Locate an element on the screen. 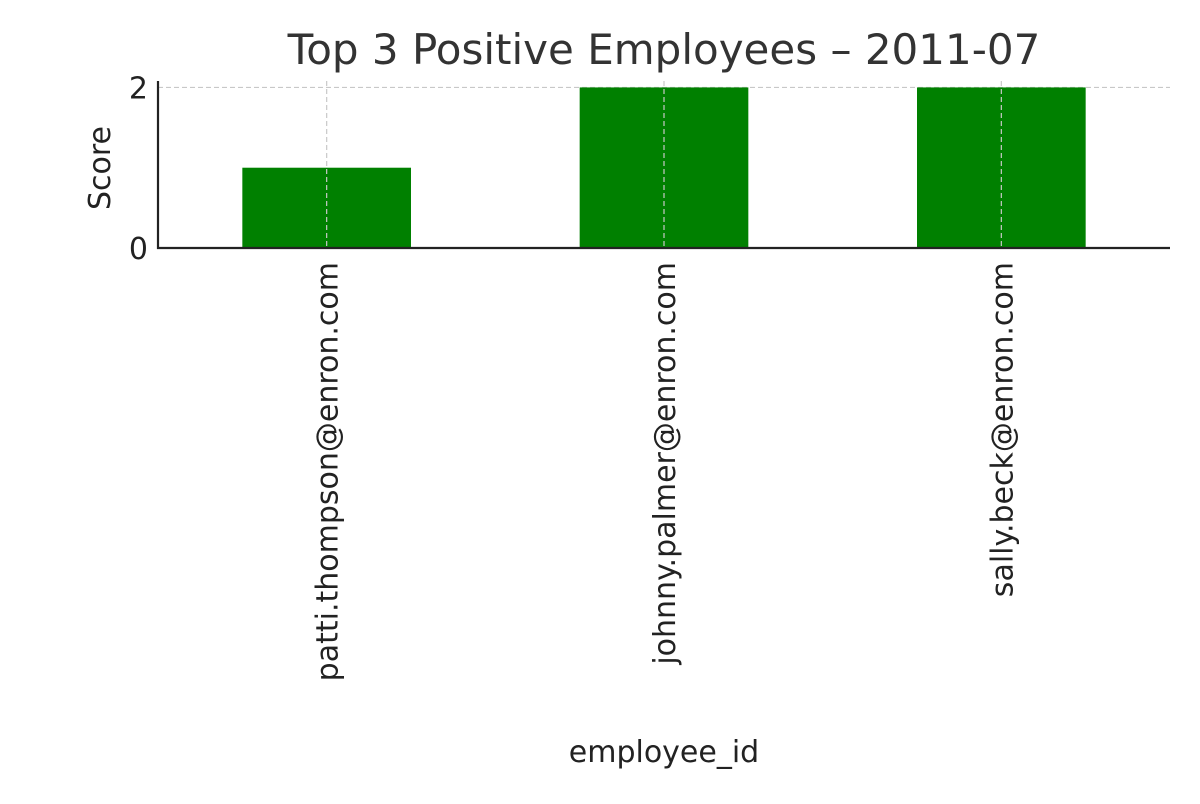 Image resolution: width=1200 pixels, height=804 pixels. x-tick-label-3: sally.beck@enron.com is located at coordinates (1002, 429).